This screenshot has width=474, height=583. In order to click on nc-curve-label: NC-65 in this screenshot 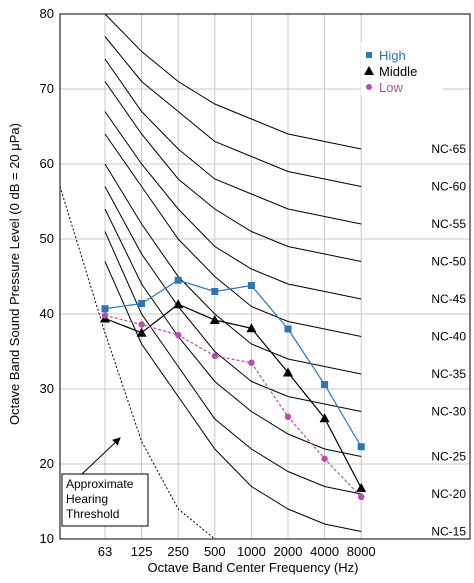, I will do `click(448, 149)`.